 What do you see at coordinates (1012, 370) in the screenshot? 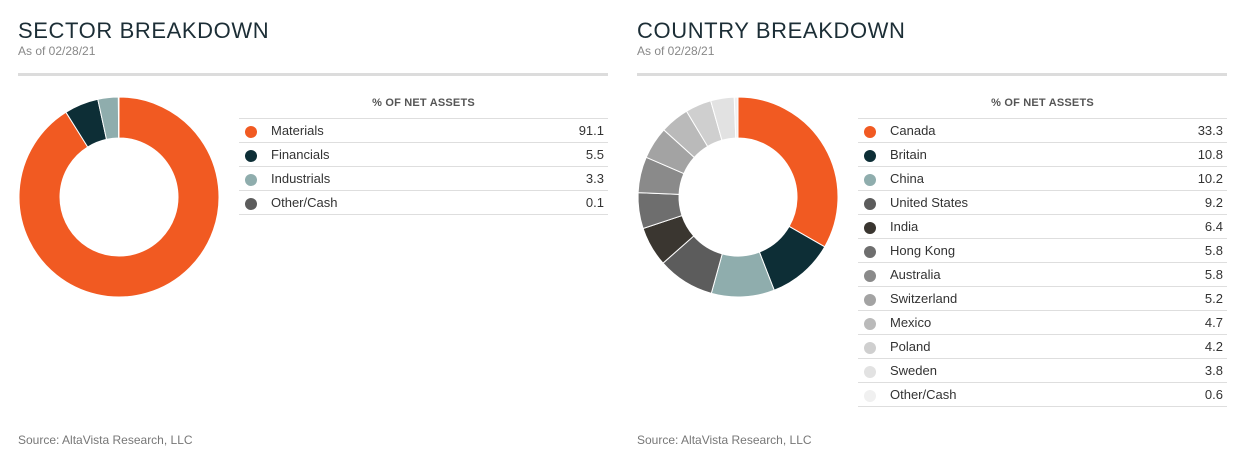
I see `legend-label: Sweden` at bounding box center [1012, 370].